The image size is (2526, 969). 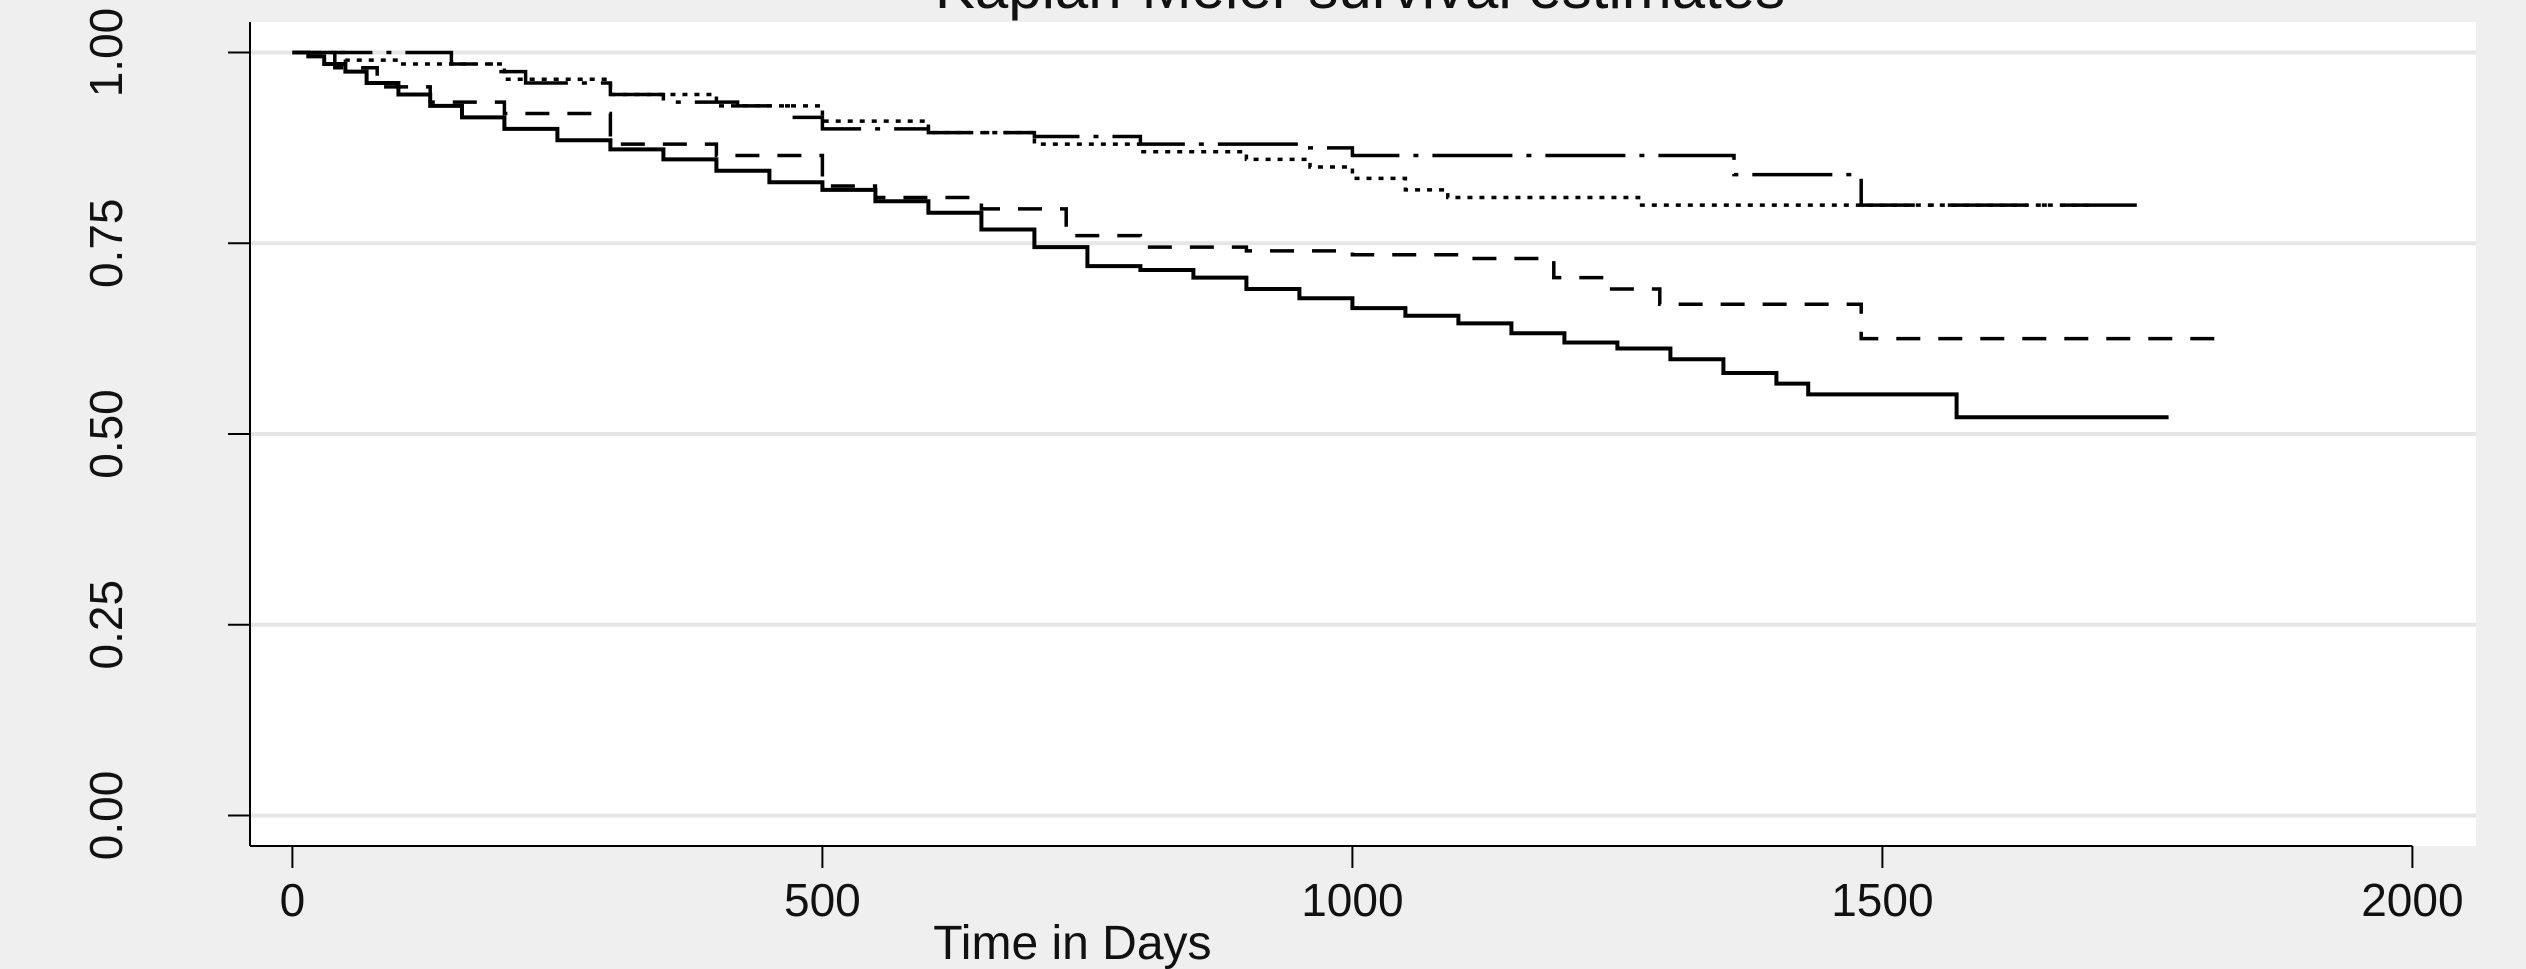 What do you see at coordinates (106, 434) in the screenshot?
I see `y-tick-label: 0.50` at bounding box center [106, 434].